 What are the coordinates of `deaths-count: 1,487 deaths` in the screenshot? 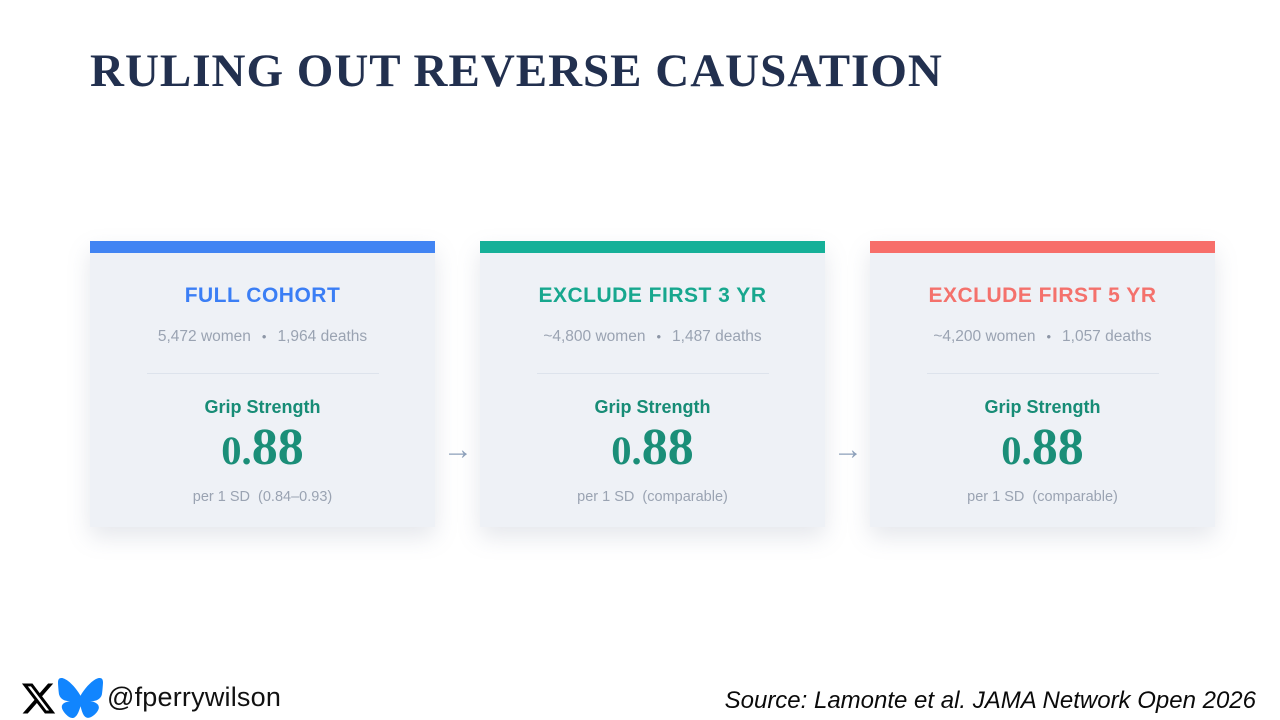 It's located at (717, 336).